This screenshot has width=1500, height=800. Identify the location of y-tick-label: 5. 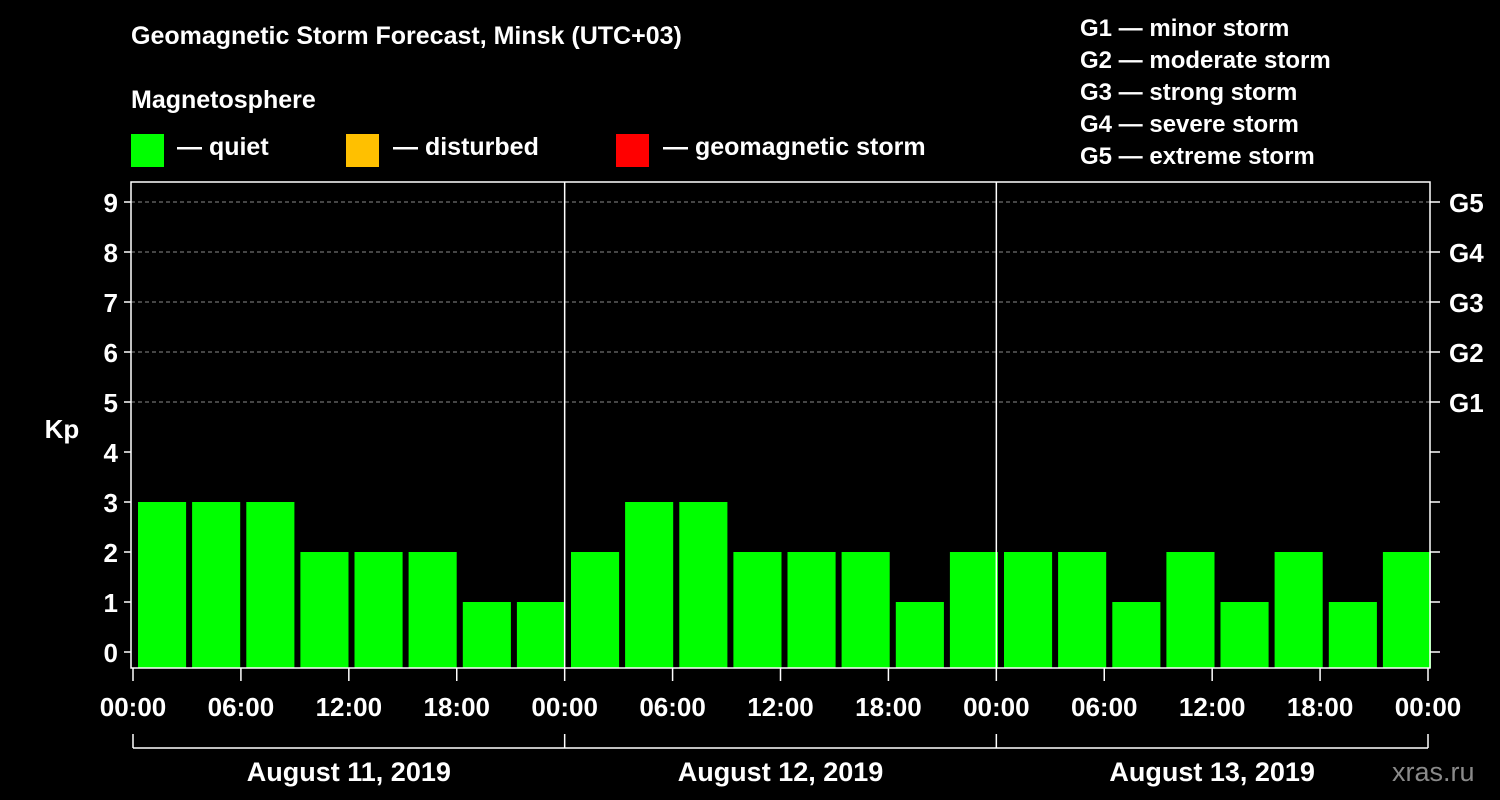
(111, 403).